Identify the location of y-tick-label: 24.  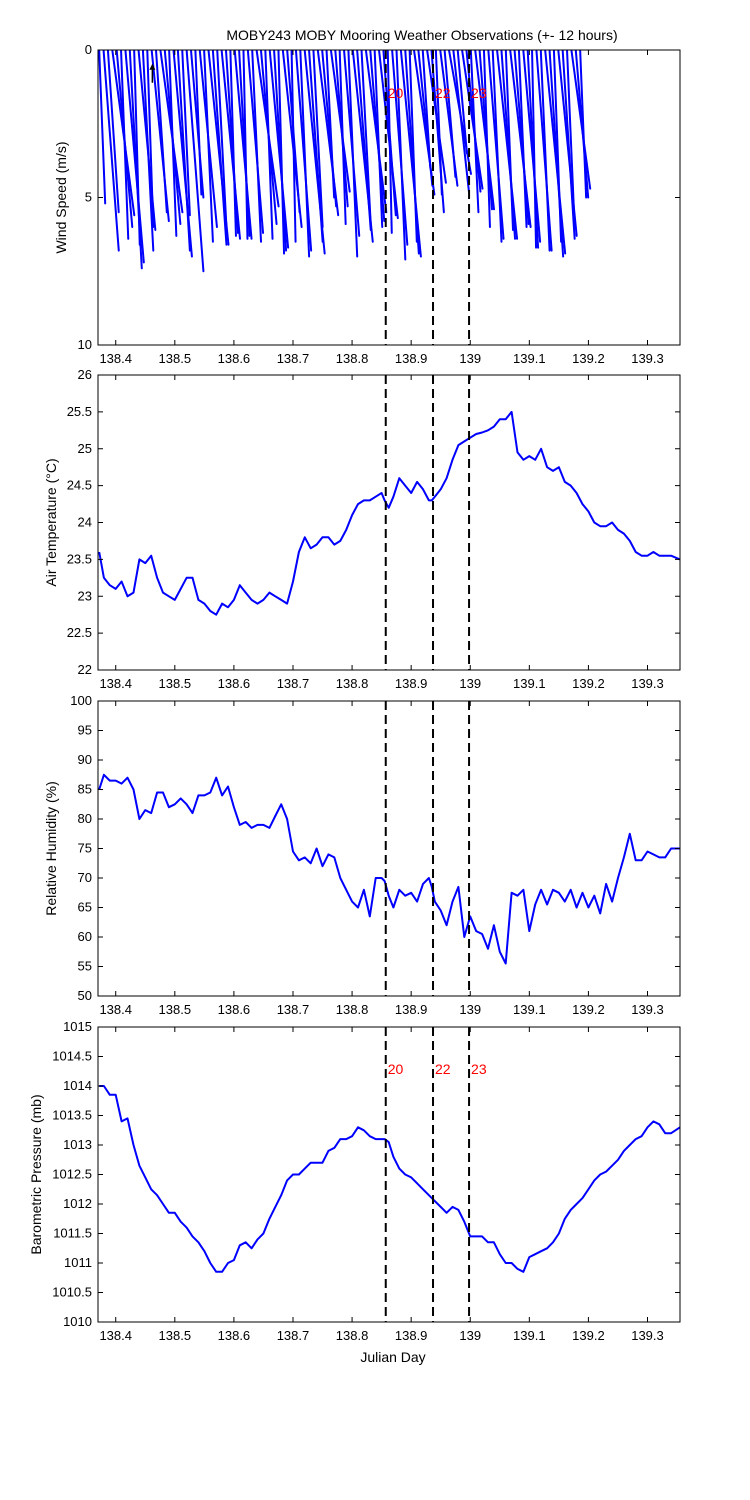
(85, 522).